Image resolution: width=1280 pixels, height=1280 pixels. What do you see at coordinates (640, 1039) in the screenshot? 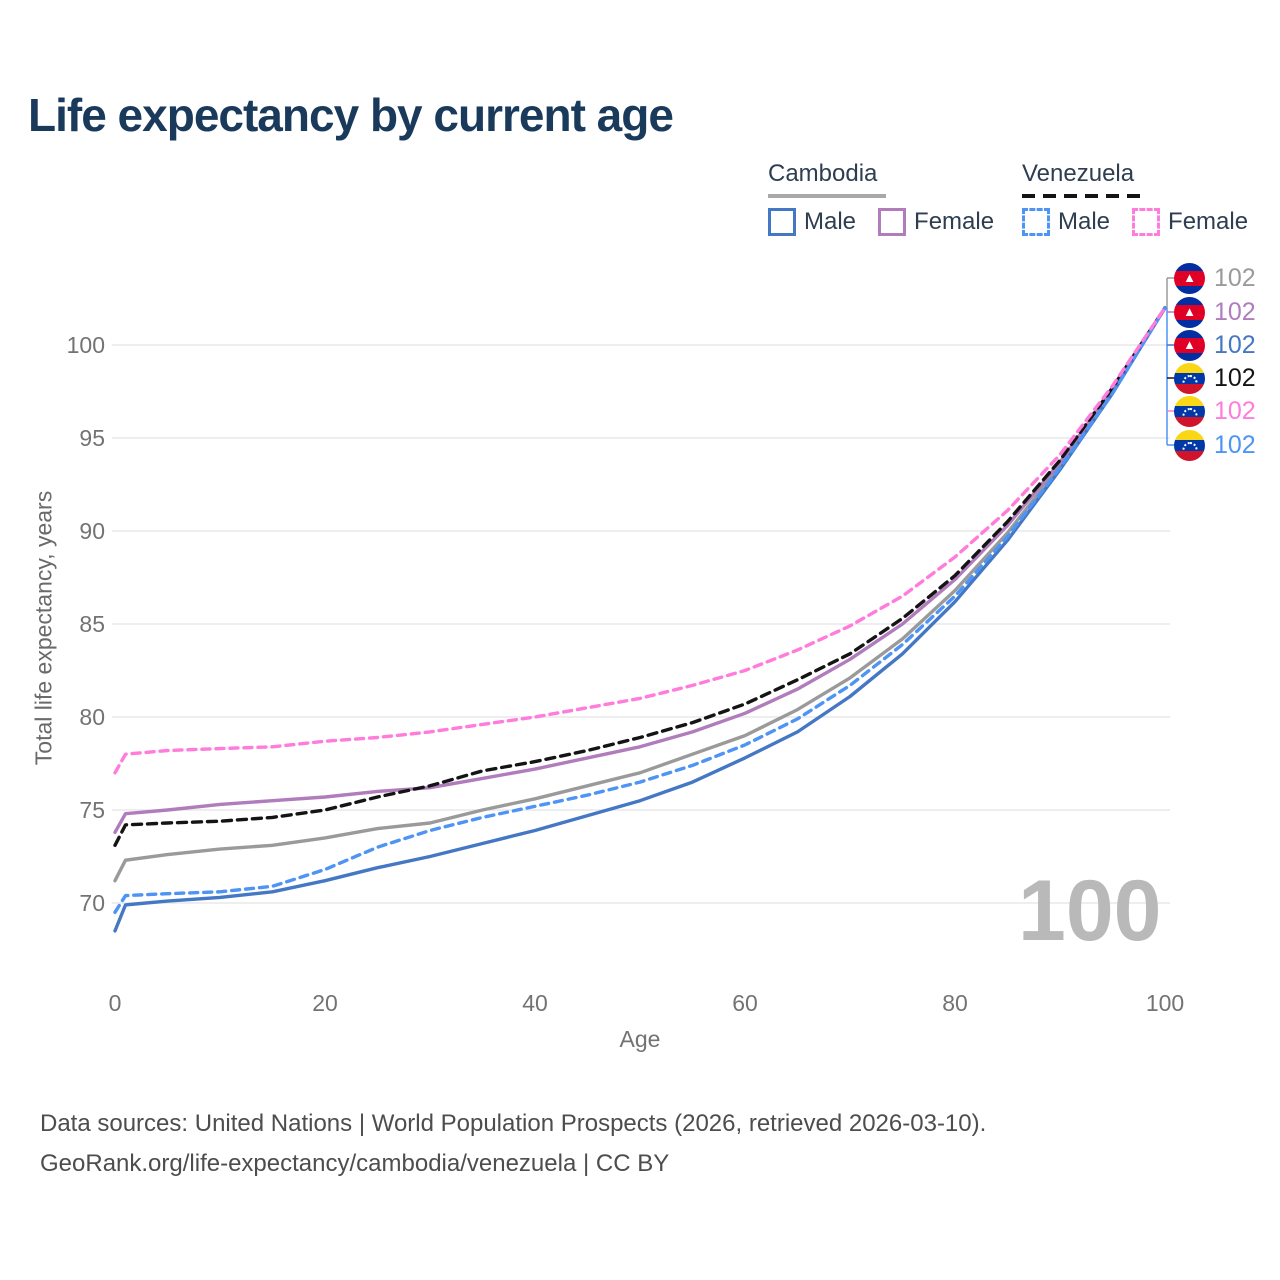
I see `x-axis-title: Age` at bounding box center [640, 1039].